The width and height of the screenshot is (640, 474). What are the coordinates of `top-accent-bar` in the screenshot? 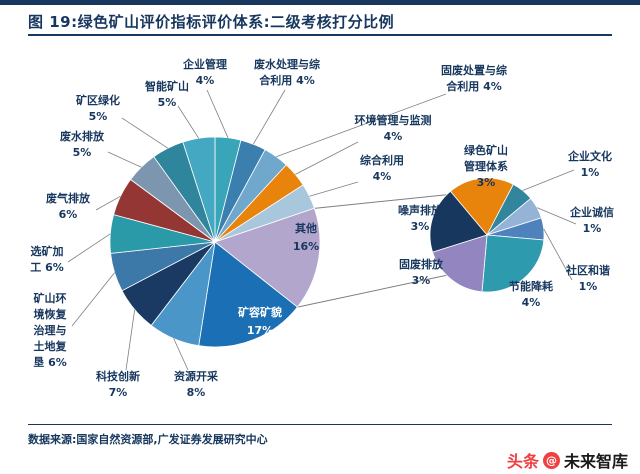 It's located at (320, 2).